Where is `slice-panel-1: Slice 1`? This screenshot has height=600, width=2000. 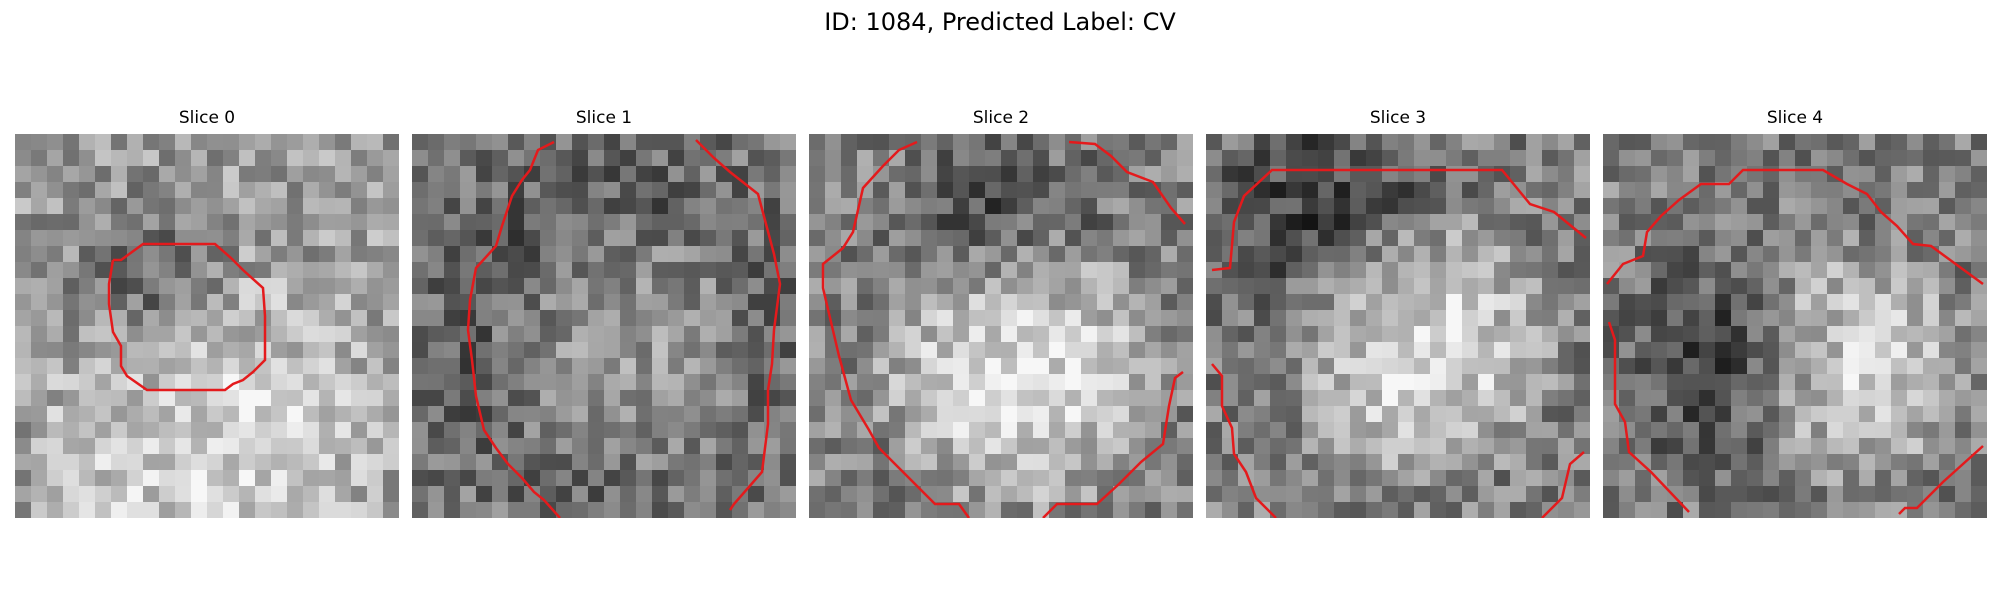 slice-panel-1: Slice 1 is located at coordinates (604, 313).